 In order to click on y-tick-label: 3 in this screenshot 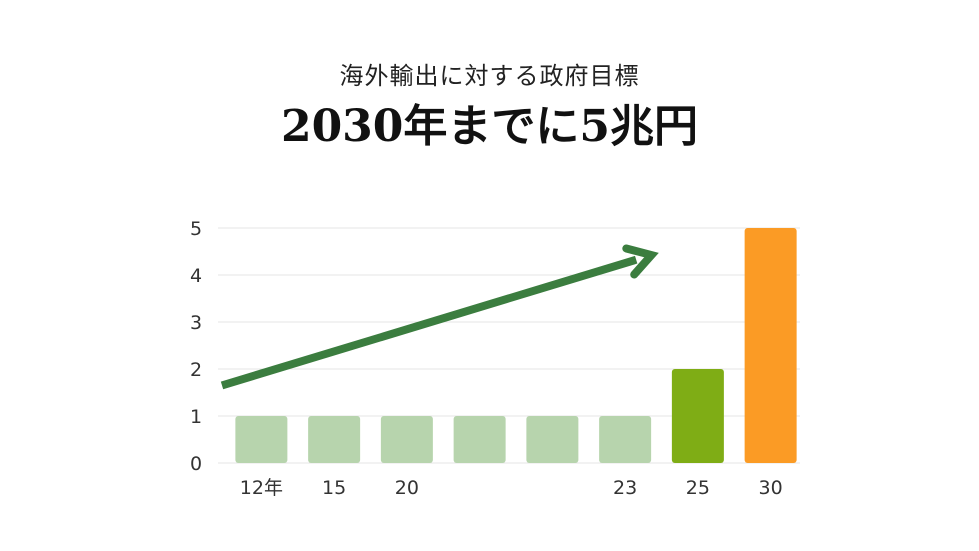, I will do `click(196, 323)`.